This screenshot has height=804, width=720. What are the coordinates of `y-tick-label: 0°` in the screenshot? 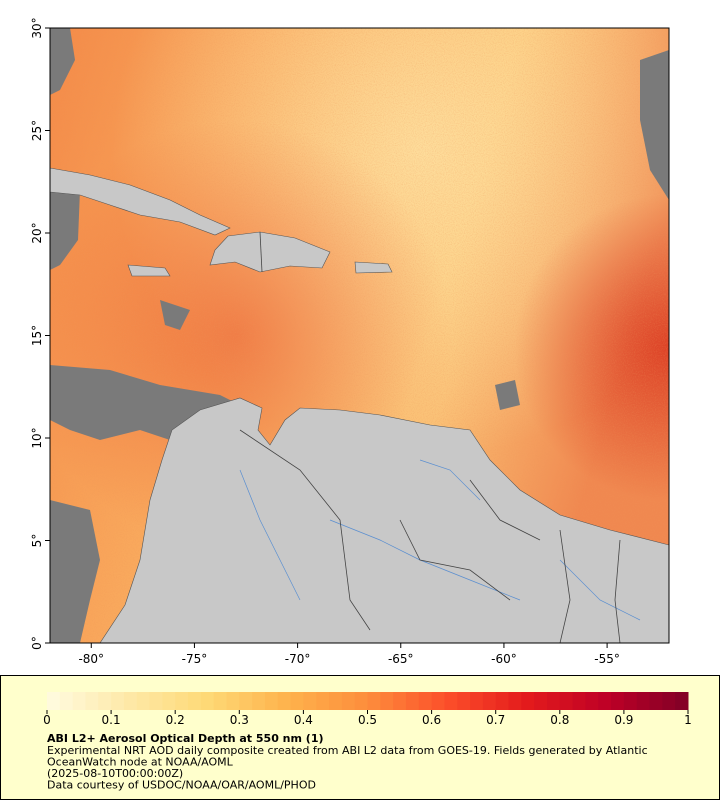 It's located at (37, 643).